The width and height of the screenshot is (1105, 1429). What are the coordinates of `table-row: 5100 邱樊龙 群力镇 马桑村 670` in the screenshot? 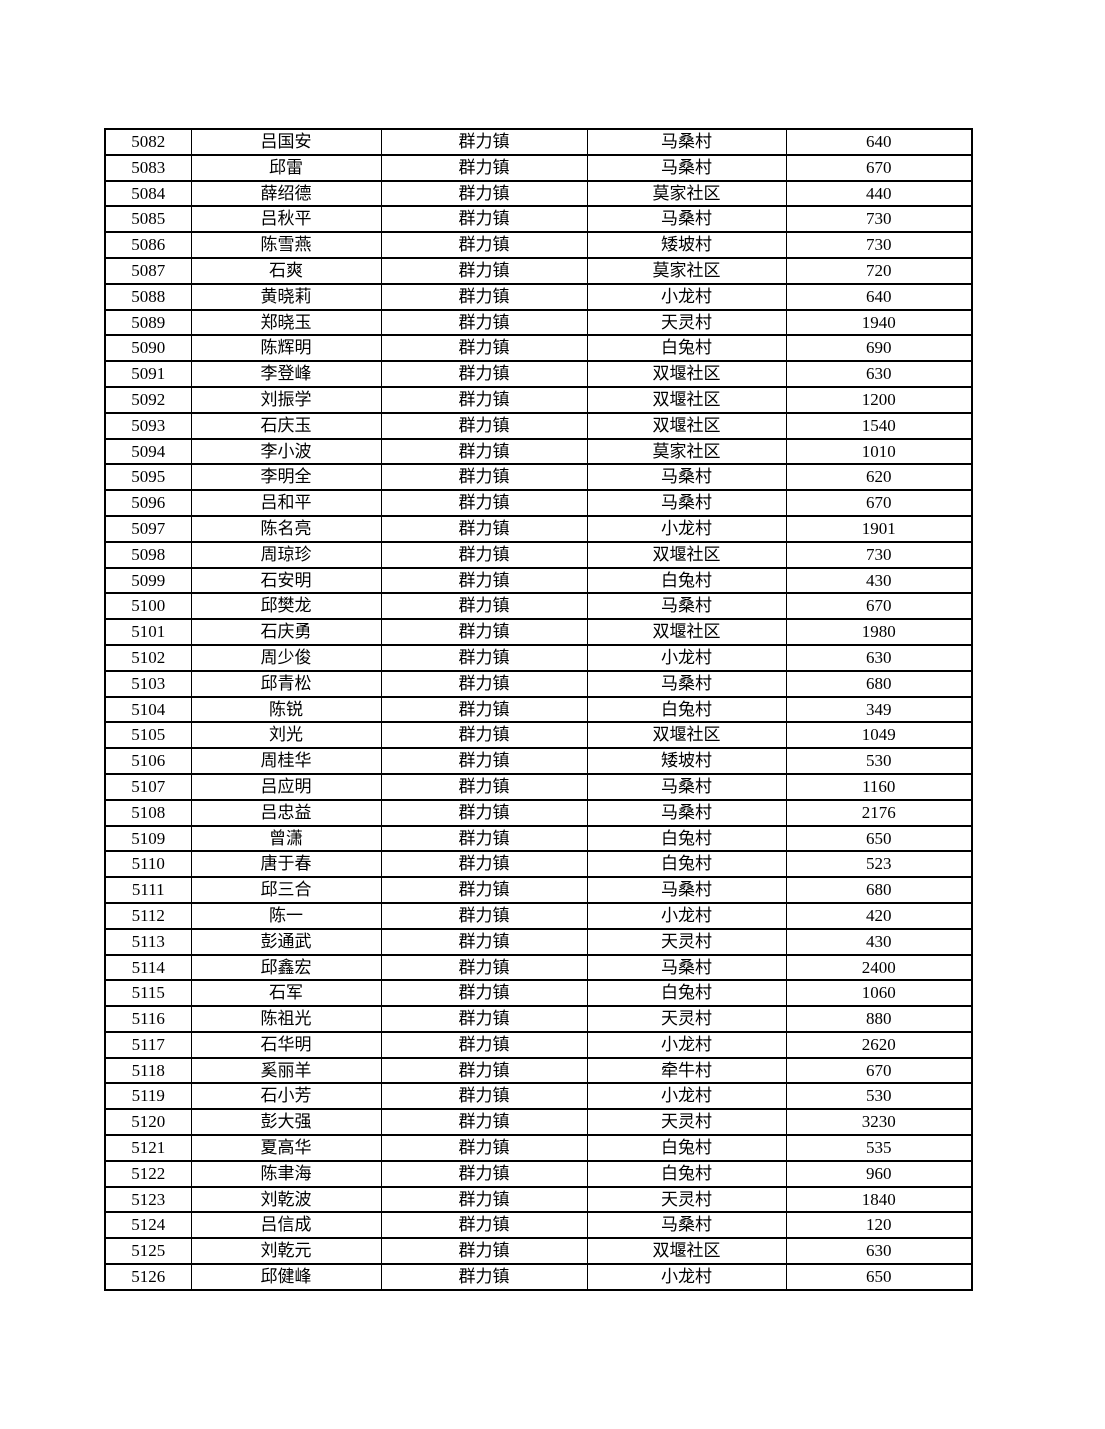 It's located at (538, 606).